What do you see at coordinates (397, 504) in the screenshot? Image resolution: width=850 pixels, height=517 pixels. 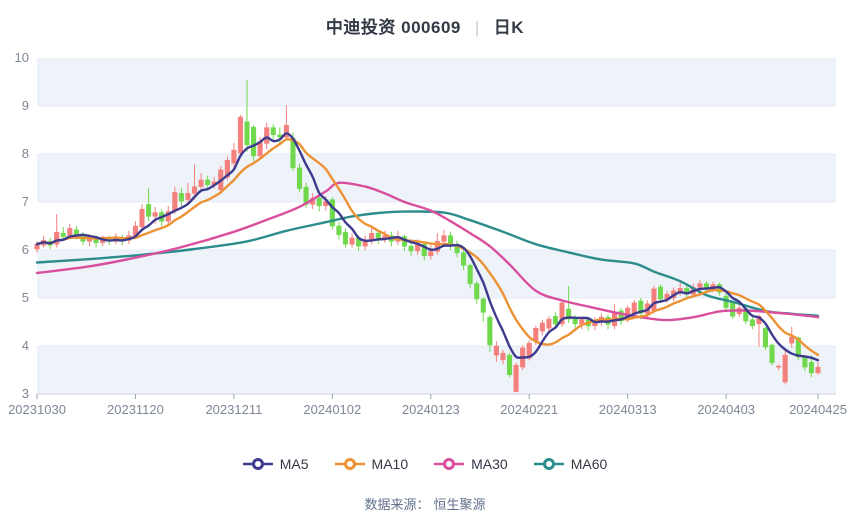 I see `data-source-label: 数据来源：` at bounding box center [397, 504].